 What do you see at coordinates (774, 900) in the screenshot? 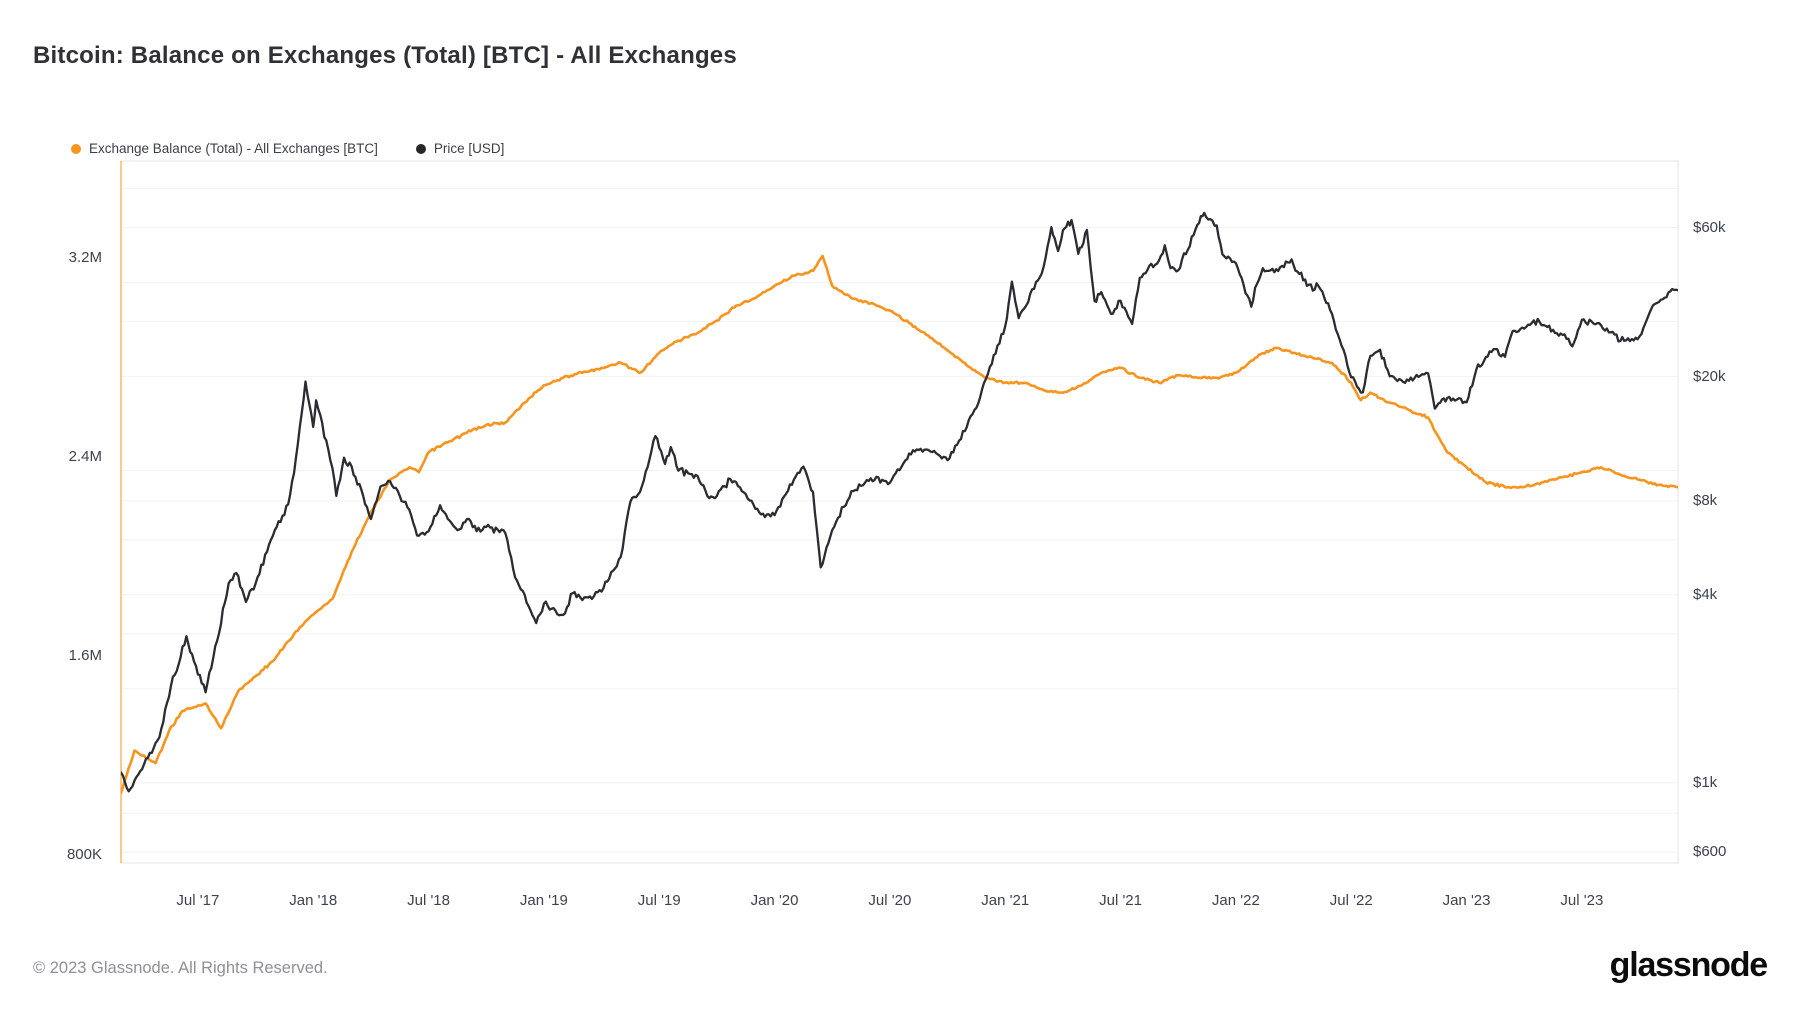
I see `x-tick-label: Jan '20` at bounding box center [774, 900].